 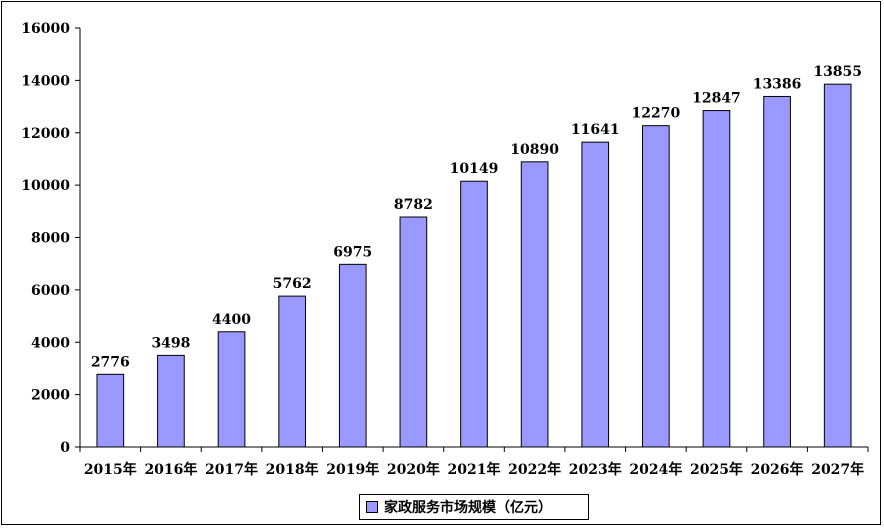 What do you see at coordinates (372, 507) in the screenshot?
I see `legend-swatch` at bounding box center [372, 507].